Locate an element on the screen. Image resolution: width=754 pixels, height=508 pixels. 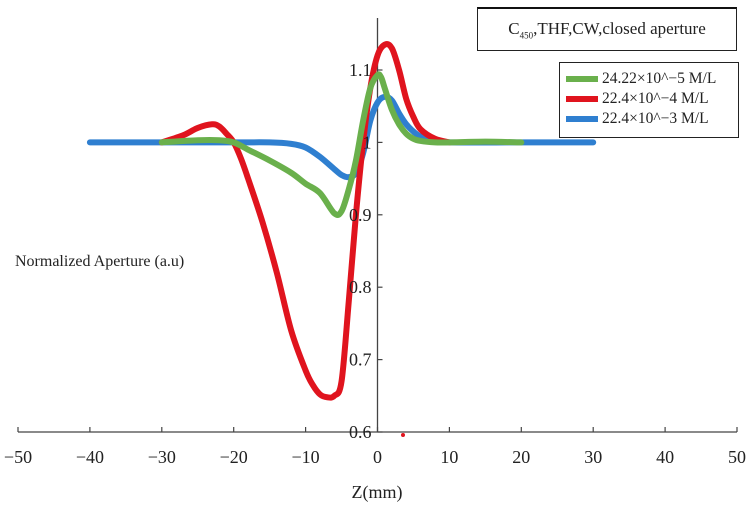
y-tick-label: 0.6 is located at coordinates (360, 432).